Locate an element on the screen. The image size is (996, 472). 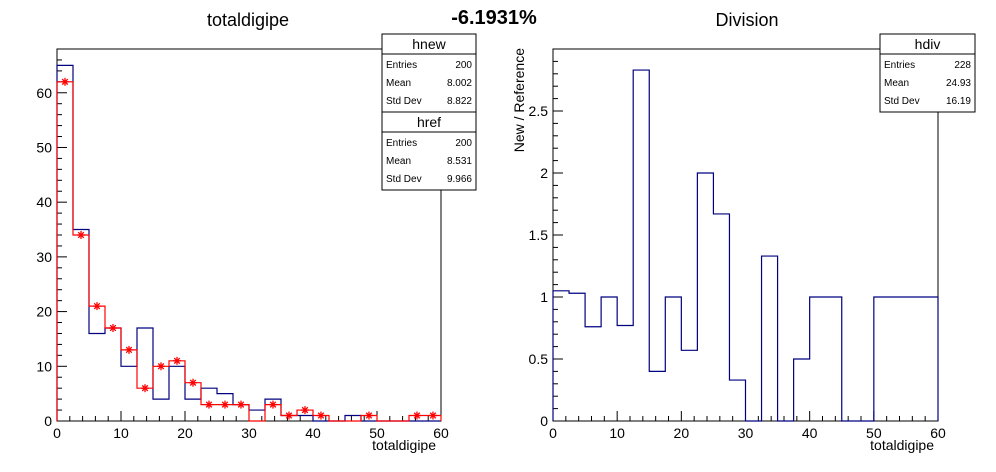
left-y-tick-label: 0 is located at coordinates (48, 421).